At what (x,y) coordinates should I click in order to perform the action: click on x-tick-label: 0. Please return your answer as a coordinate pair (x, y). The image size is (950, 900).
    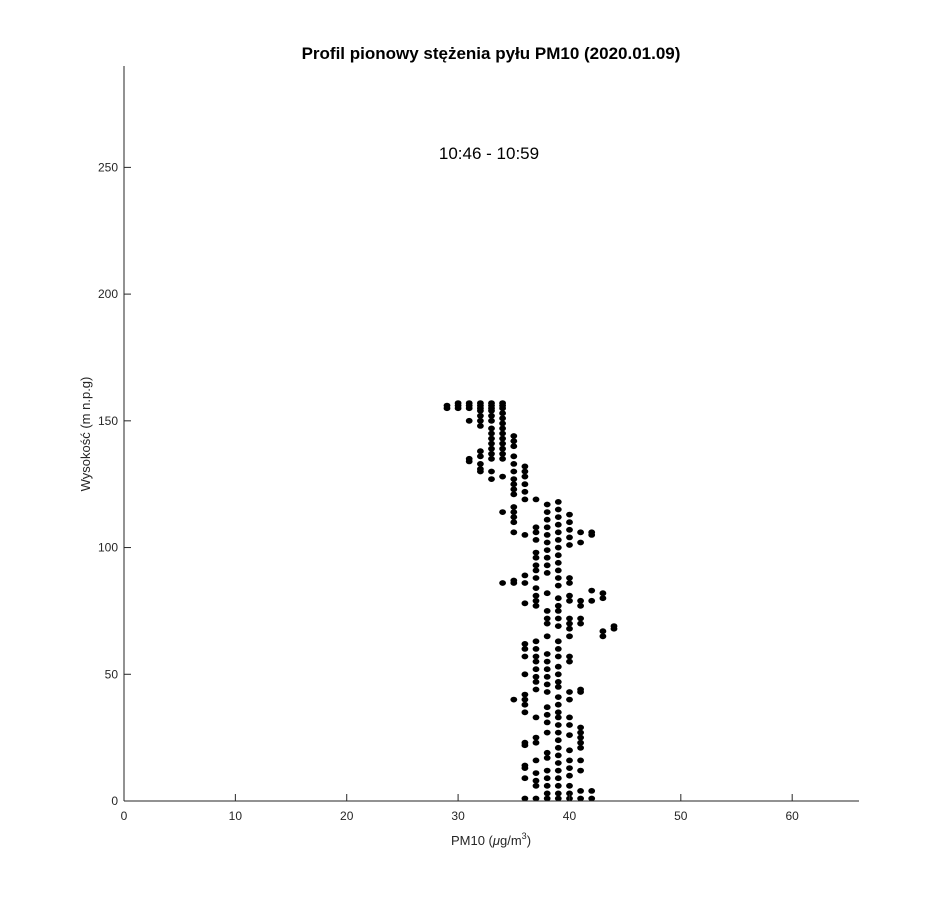
    Looking at the image, I should click on (124, 816).